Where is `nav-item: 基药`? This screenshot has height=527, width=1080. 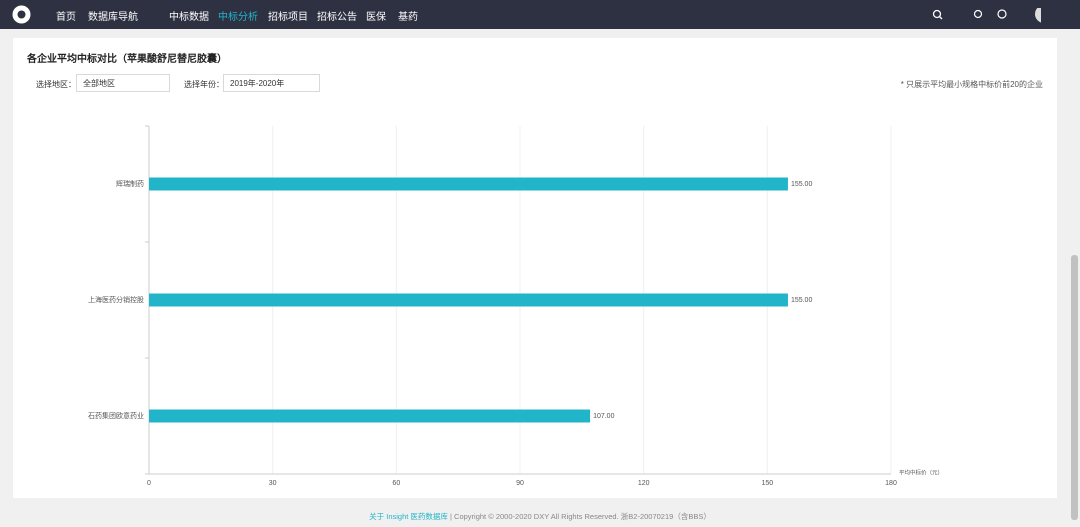
nav-item: 基药 is located at coordinates (408, 17).